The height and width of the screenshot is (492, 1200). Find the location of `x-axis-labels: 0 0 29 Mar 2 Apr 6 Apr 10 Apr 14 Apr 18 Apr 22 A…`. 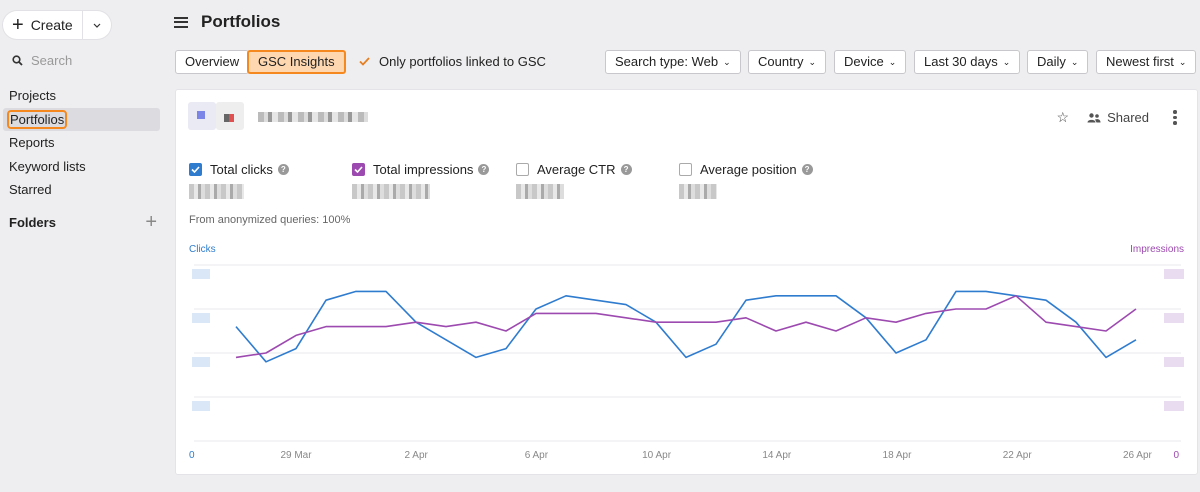

x-axis-labels: 0 0 29 Mar 2 Apr 6 Apr 10 Apr 14 Apr 18 Apr 22 A… is located at coordinates (684, 455).